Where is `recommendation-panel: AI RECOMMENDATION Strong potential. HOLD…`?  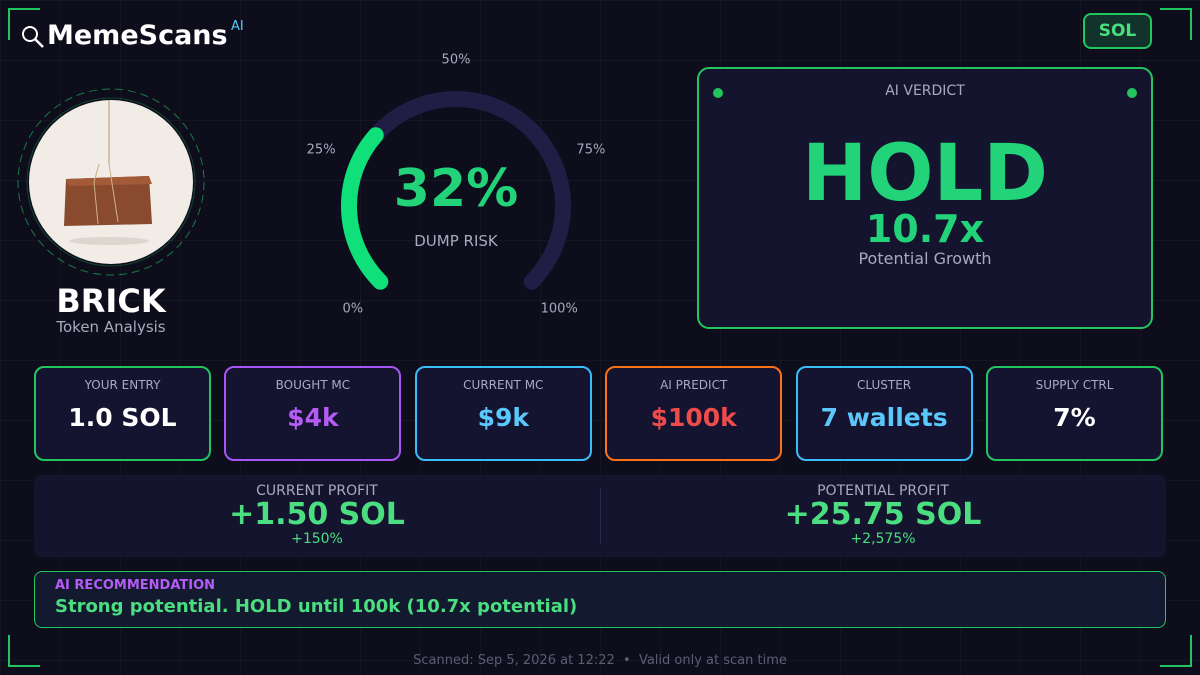
recommendation-panel: AI RECOMMENDATION Strong potential. HOLD… is located at coordinates (600, 599).